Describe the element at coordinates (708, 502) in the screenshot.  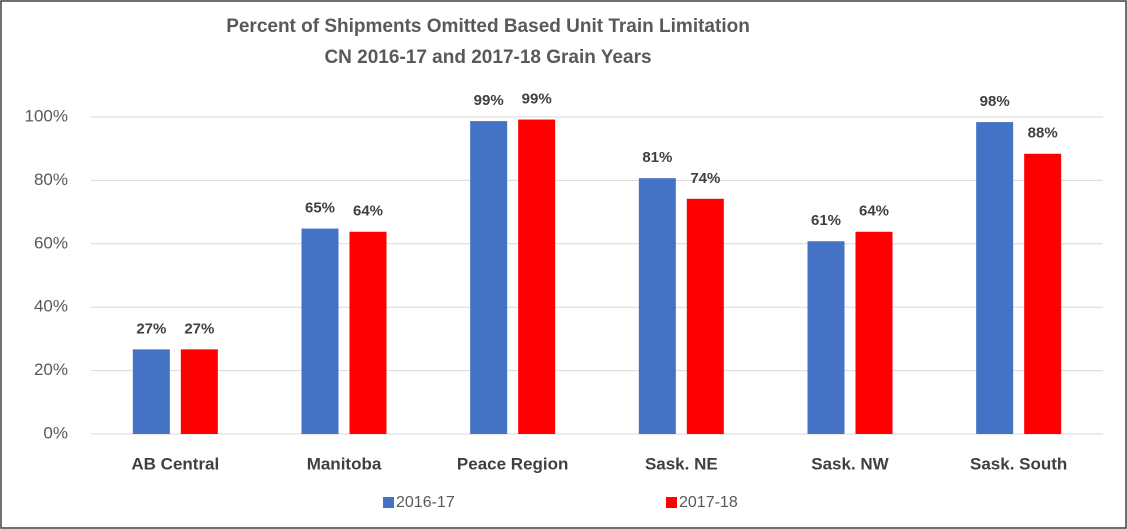
I see `legend-label: 2017-18` at that location.